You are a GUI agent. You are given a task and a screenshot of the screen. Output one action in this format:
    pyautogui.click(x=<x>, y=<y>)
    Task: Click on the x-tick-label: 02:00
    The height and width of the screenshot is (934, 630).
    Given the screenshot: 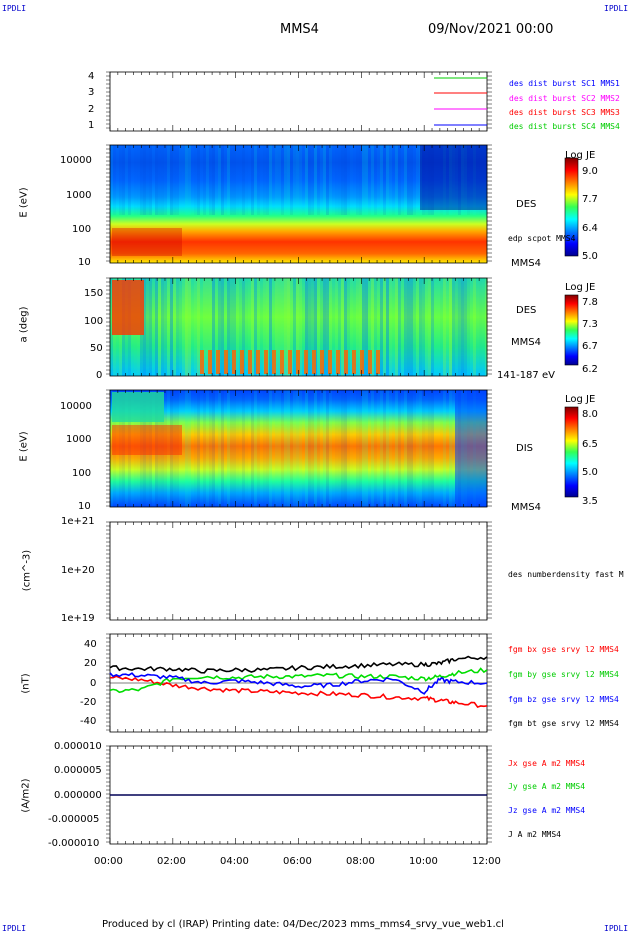 What is the action you would take?
    pyautogui.click(x=171, y=861)
    